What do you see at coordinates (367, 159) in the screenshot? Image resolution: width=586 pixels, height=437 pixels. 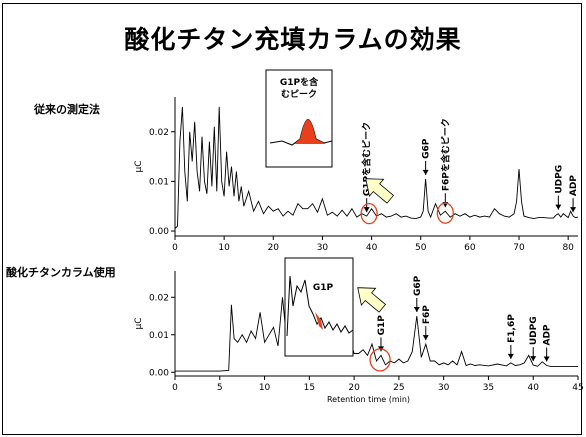 I see `peak-label: G1Pを含むピーク` at bounding box center [367, 159].